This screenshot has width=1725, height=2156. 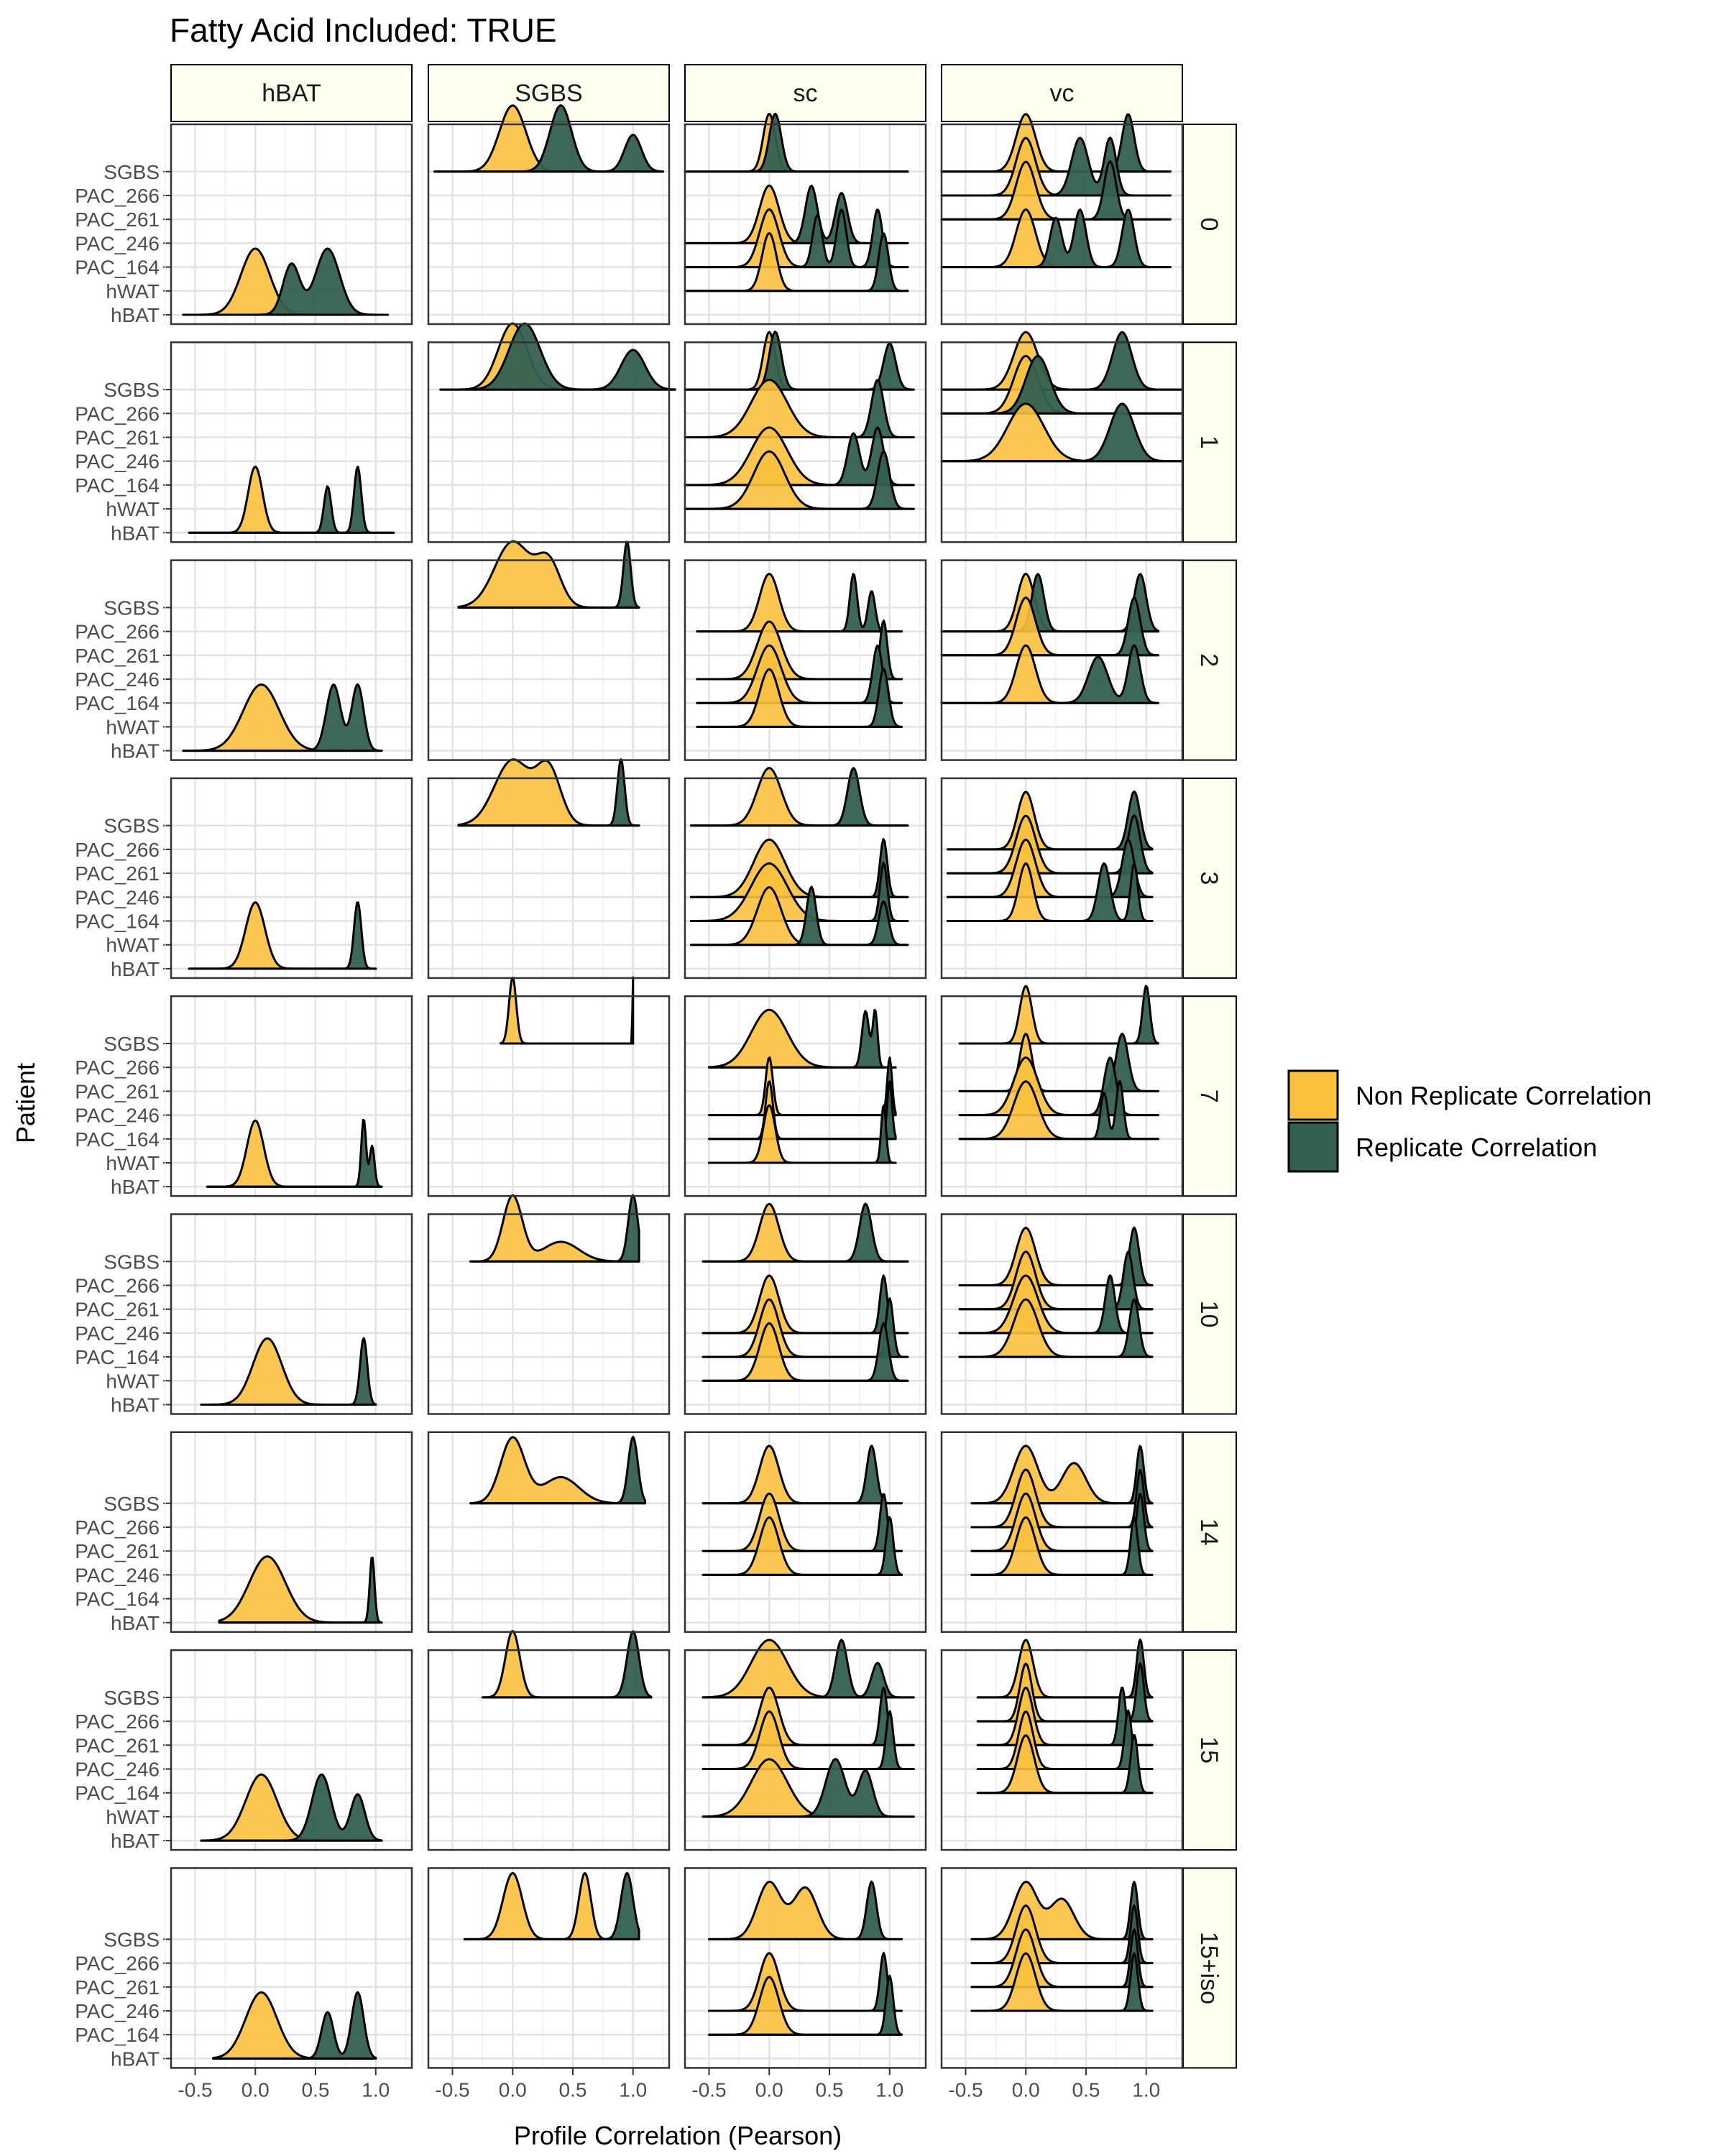 I want to click on ridges-0-sgbs, so click(x=549, y=138).